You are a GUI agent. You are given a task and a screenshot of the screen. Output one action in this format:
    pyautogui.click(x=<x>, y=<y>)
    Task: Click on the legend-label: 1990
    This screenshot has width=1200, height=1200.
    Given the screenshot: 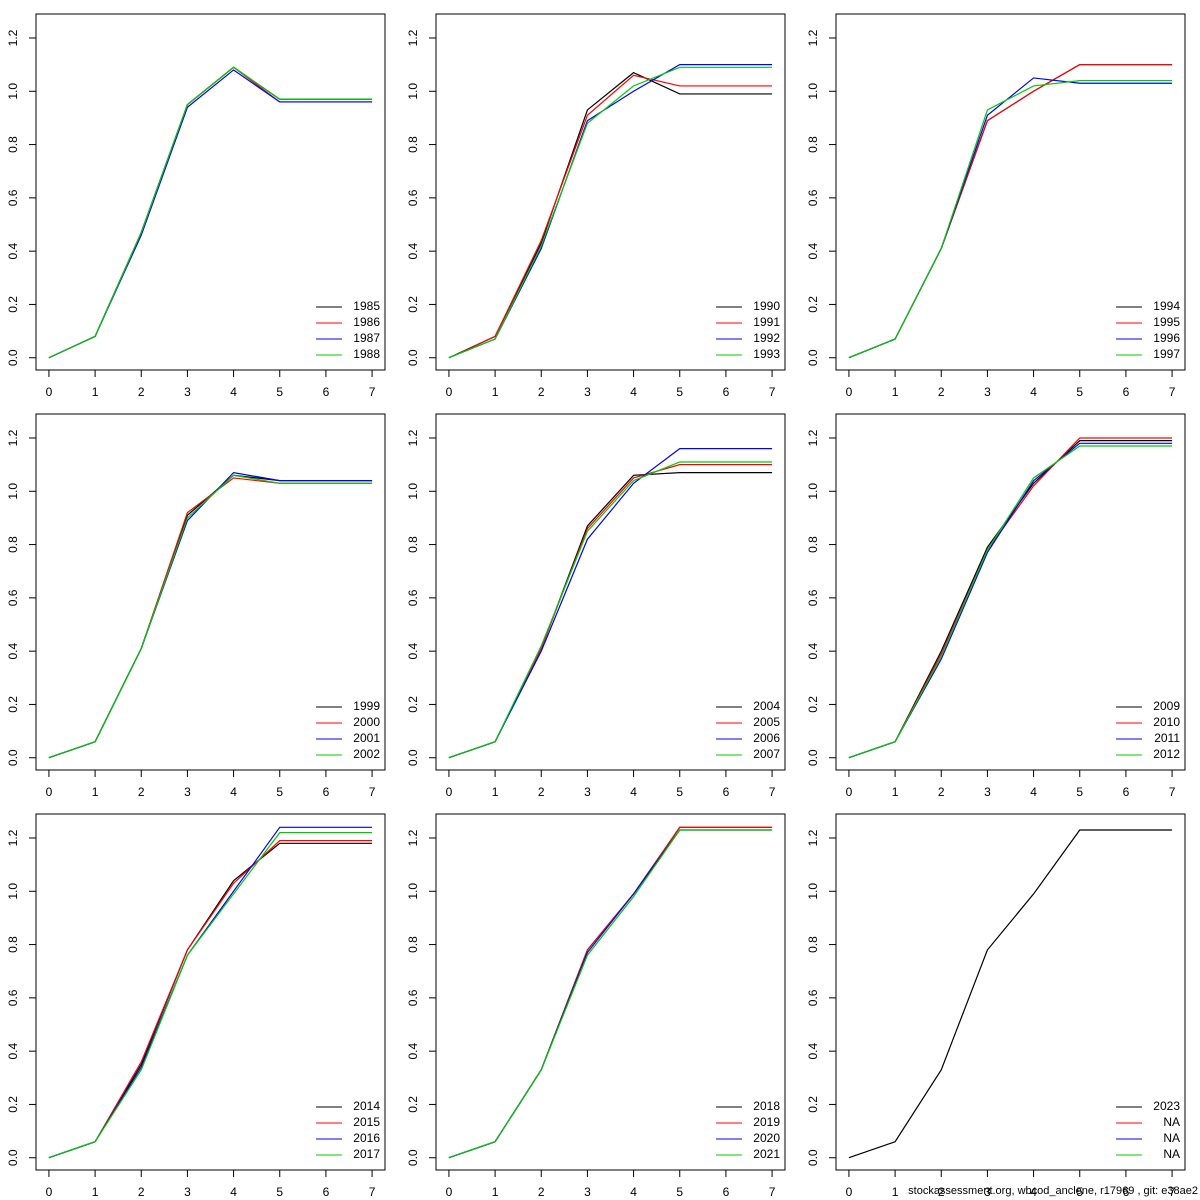 What is the action you would take?
    pyautogui.click(x=766, y=306)
    